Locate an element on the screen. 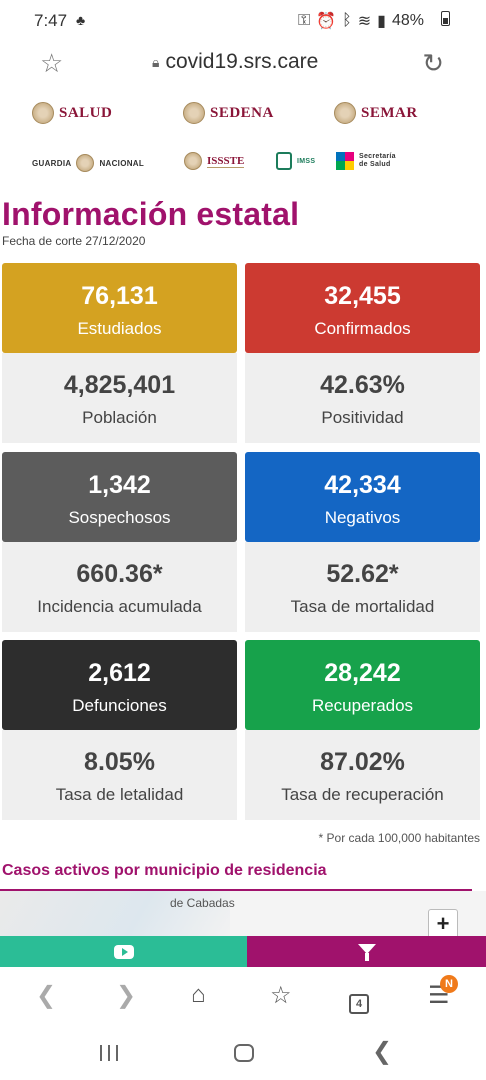 The image size is (486, 1080). letalidad-label: Tasa de letalidad is located at coordinates (119, 794).